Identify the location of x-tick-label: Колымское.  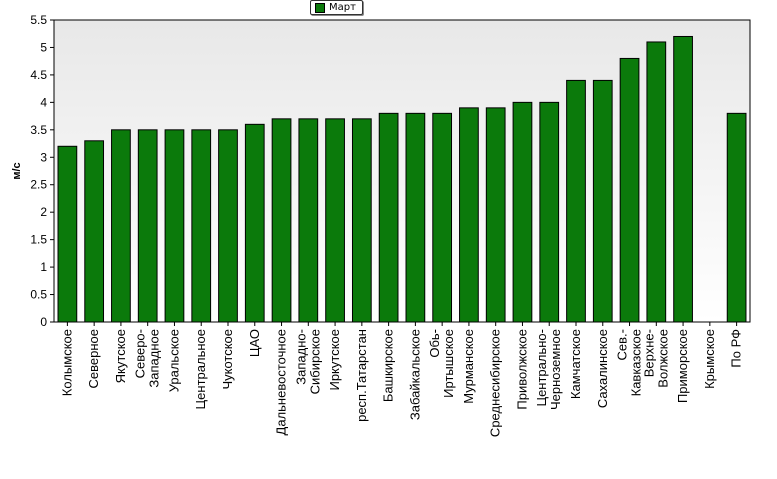
(66, 362).